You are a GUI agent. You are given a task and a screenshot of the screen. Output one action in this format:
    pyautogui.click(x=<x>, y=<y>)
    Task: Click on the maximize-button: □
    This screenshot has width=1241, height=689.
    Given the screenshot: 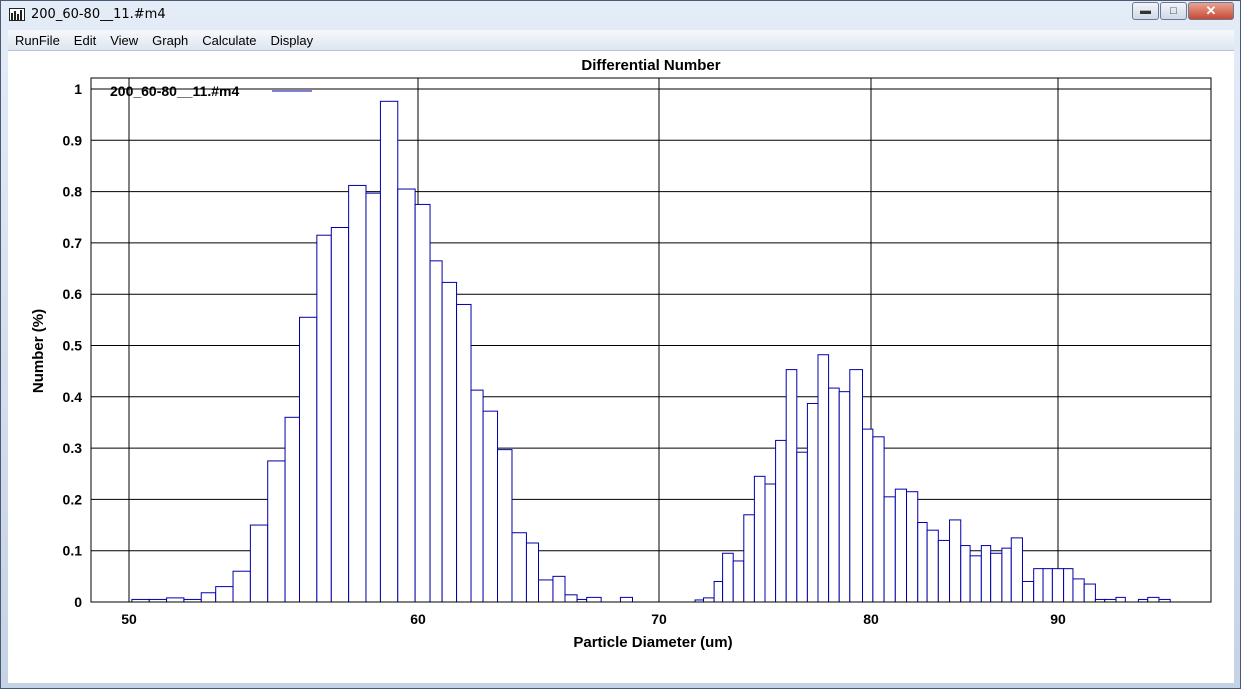 What is the action you would take?
    pyautogui.click(x=1173, y=11)
    